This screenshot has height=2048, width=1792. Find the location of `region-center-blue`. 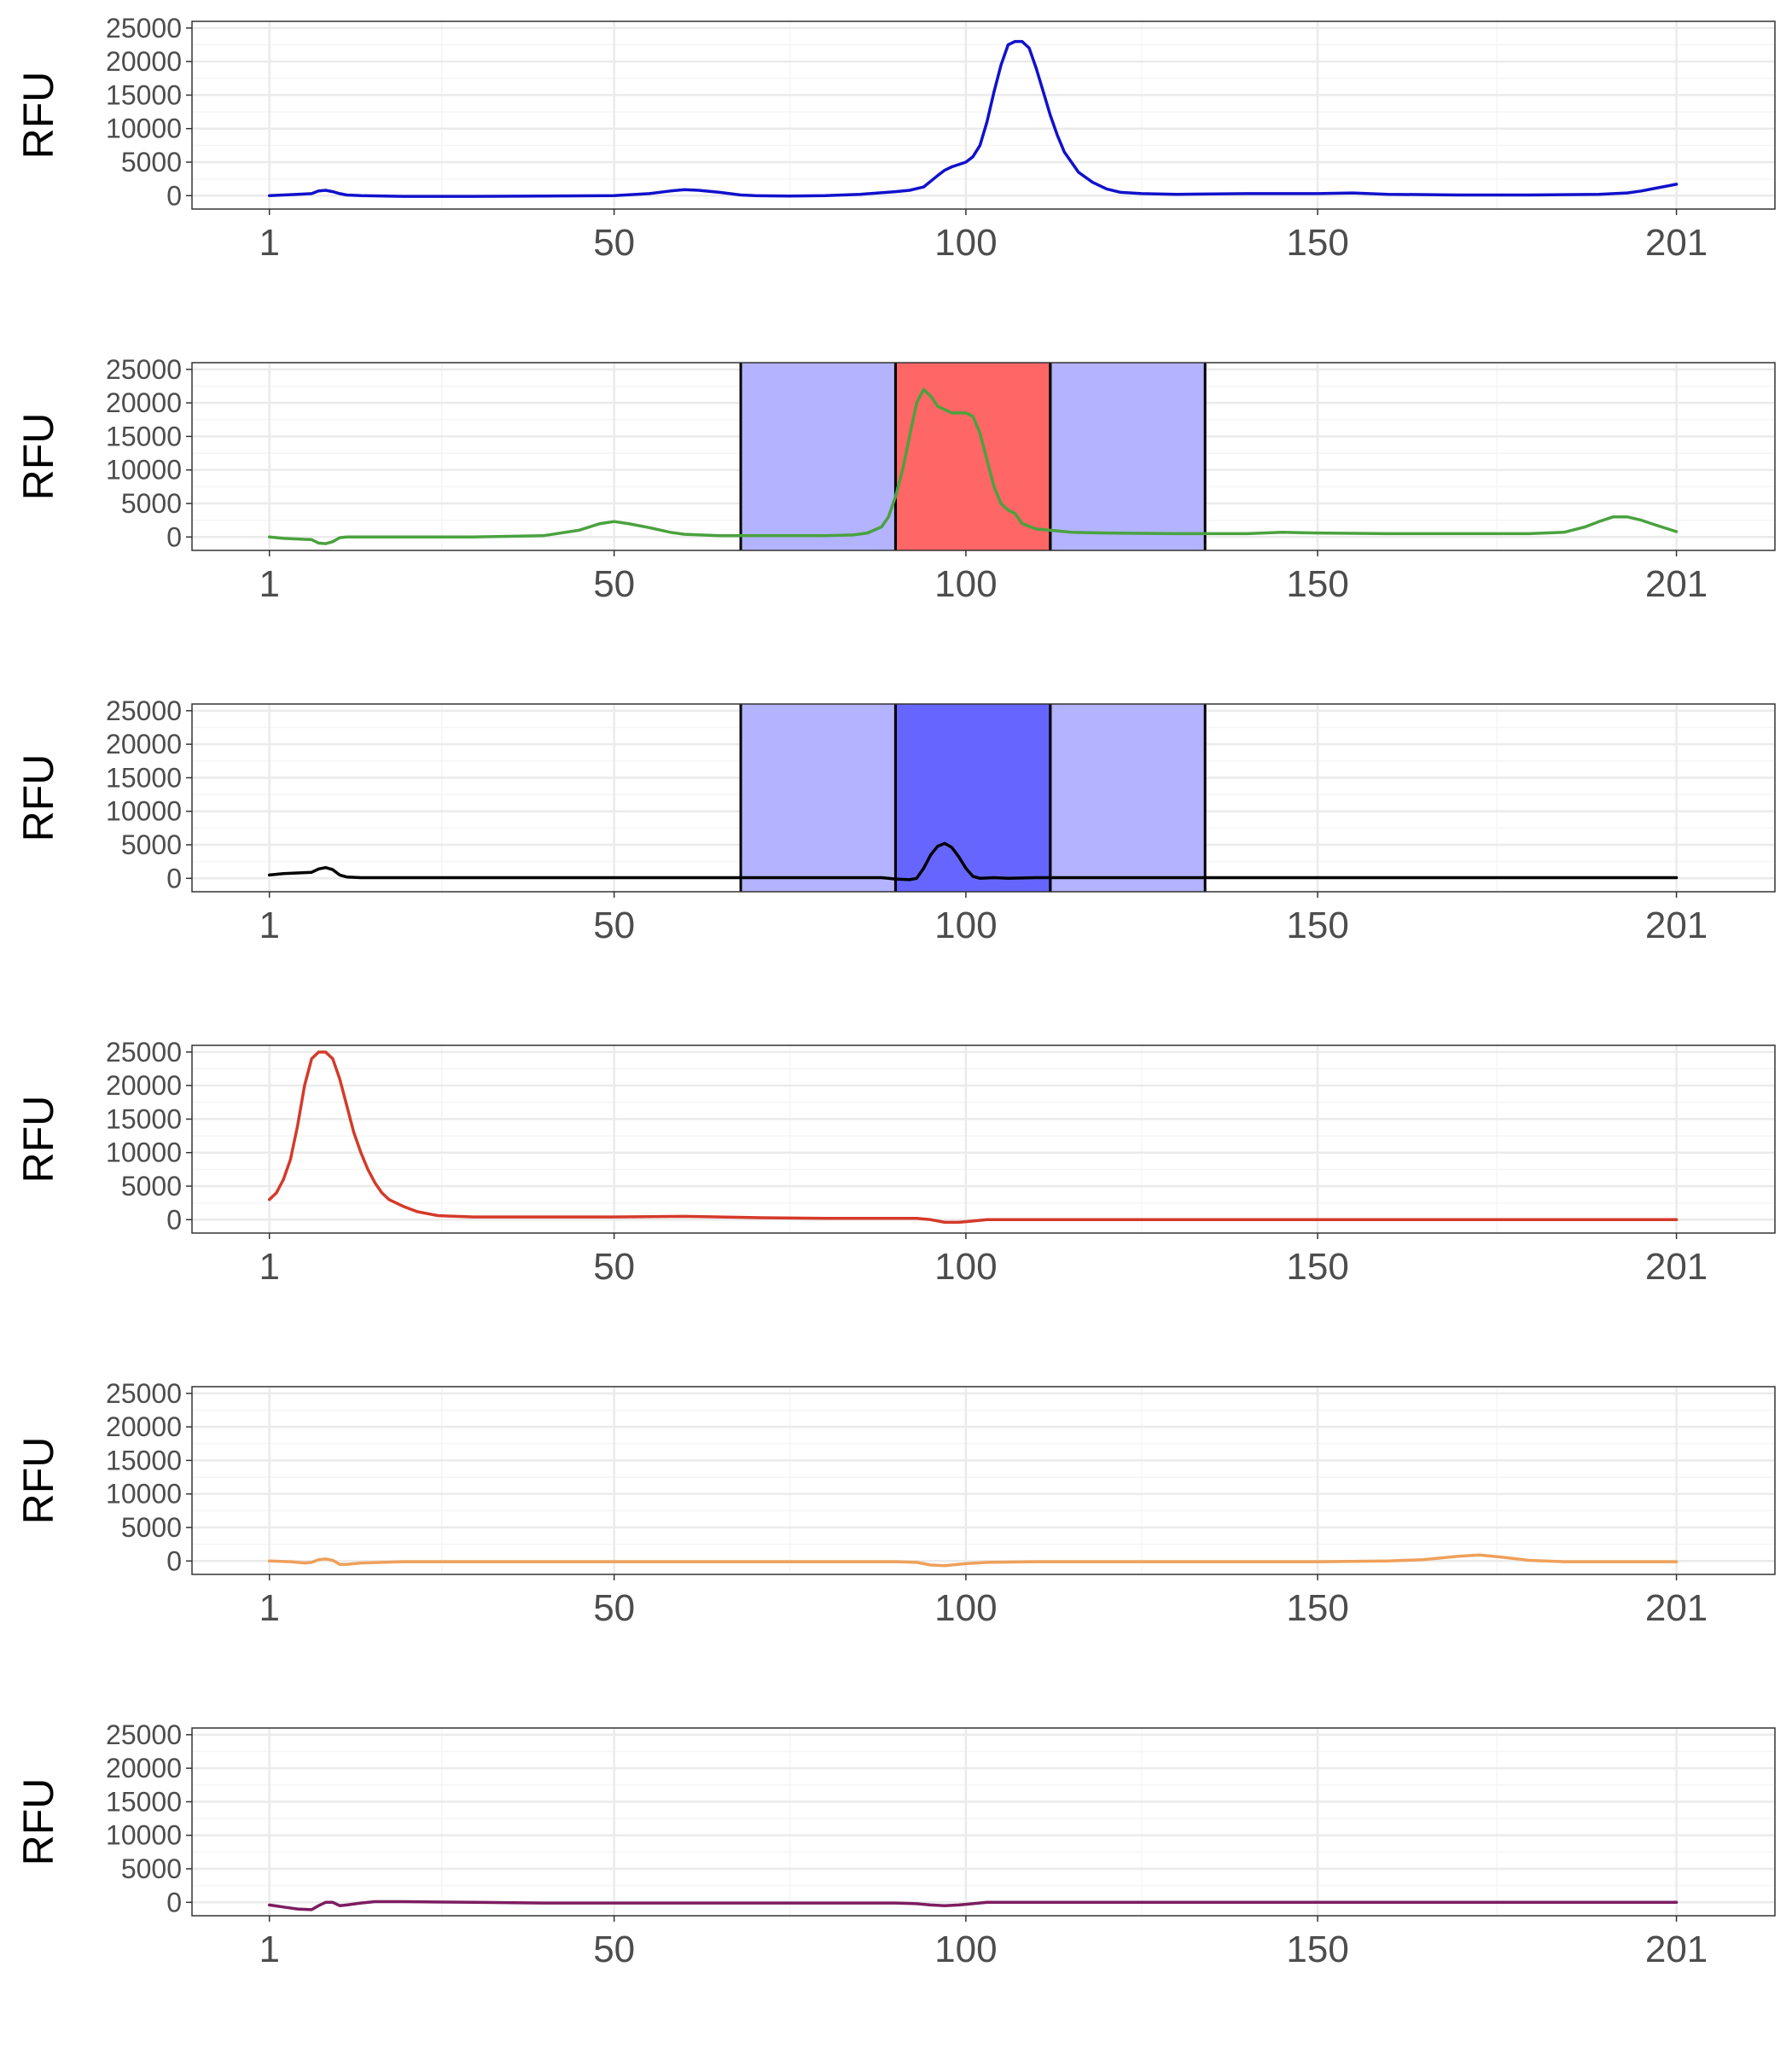

region-center-blue is located at coordinates (973, 798).